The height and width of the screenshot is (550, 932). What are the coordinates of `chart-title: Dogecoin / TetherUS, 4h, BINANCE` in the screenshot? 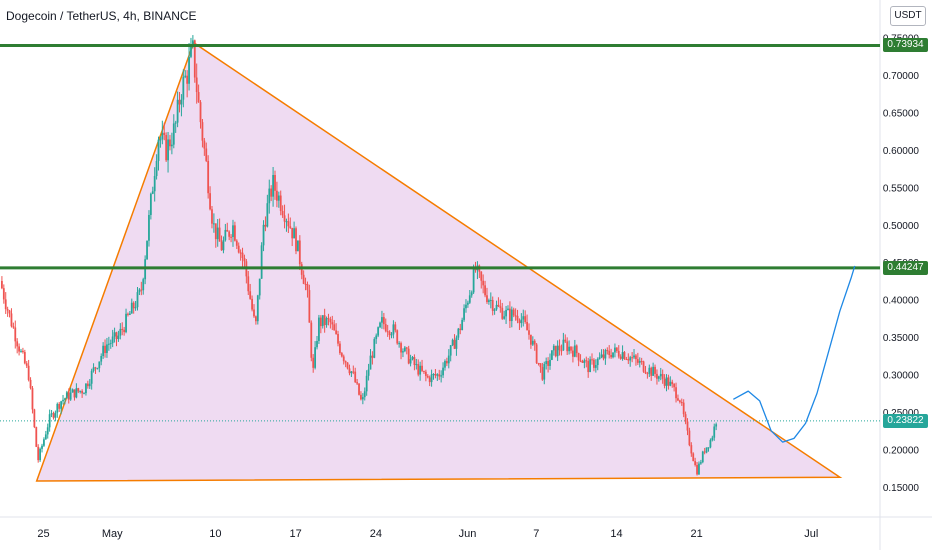 It's located at (101, 16).